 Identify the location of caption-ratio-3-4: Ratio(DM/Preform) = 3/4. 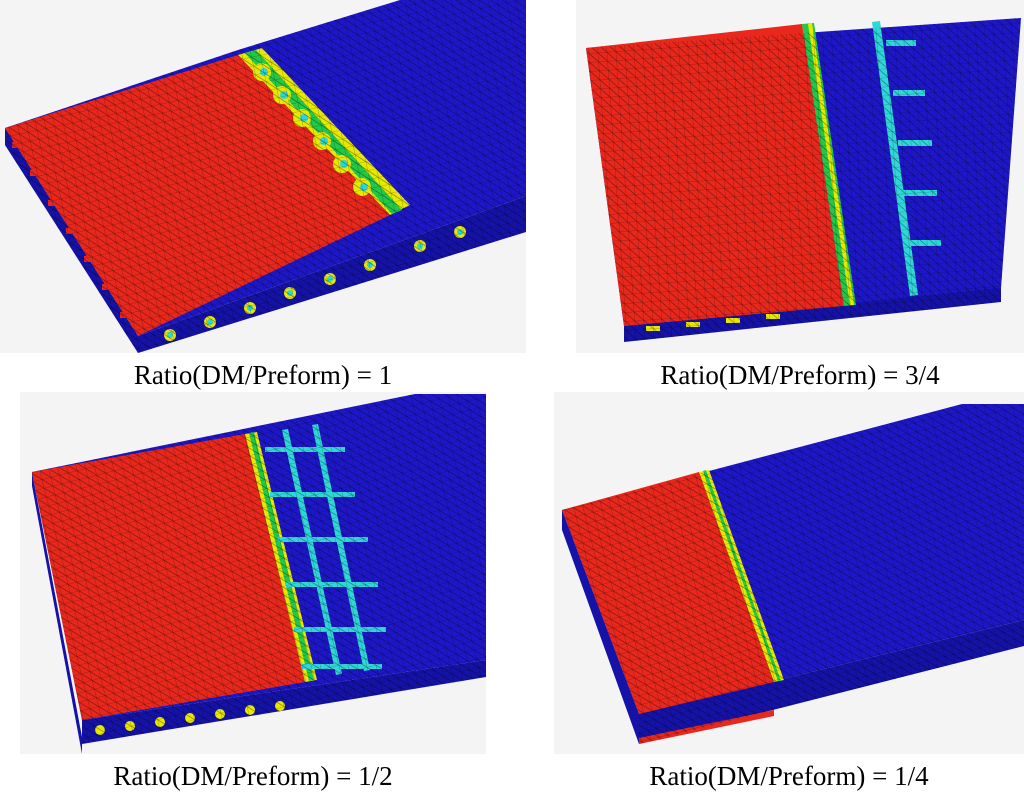
(800, 375).